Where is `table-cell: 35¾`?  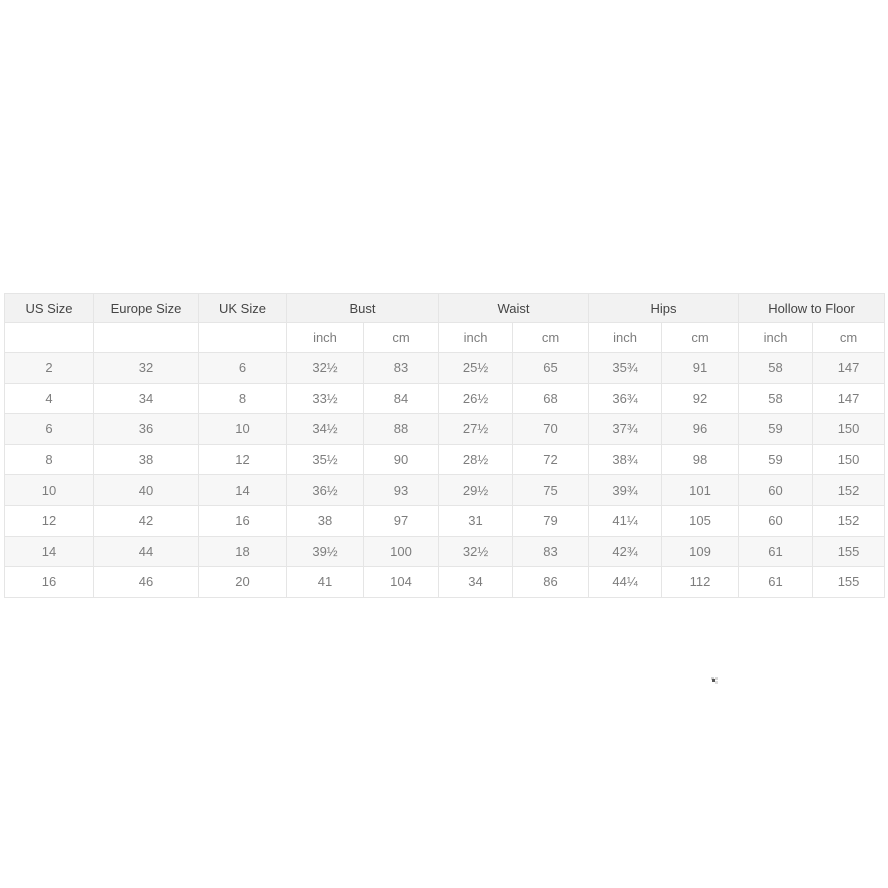 table-cell: 35¾ is located at coordinates (625, 368).